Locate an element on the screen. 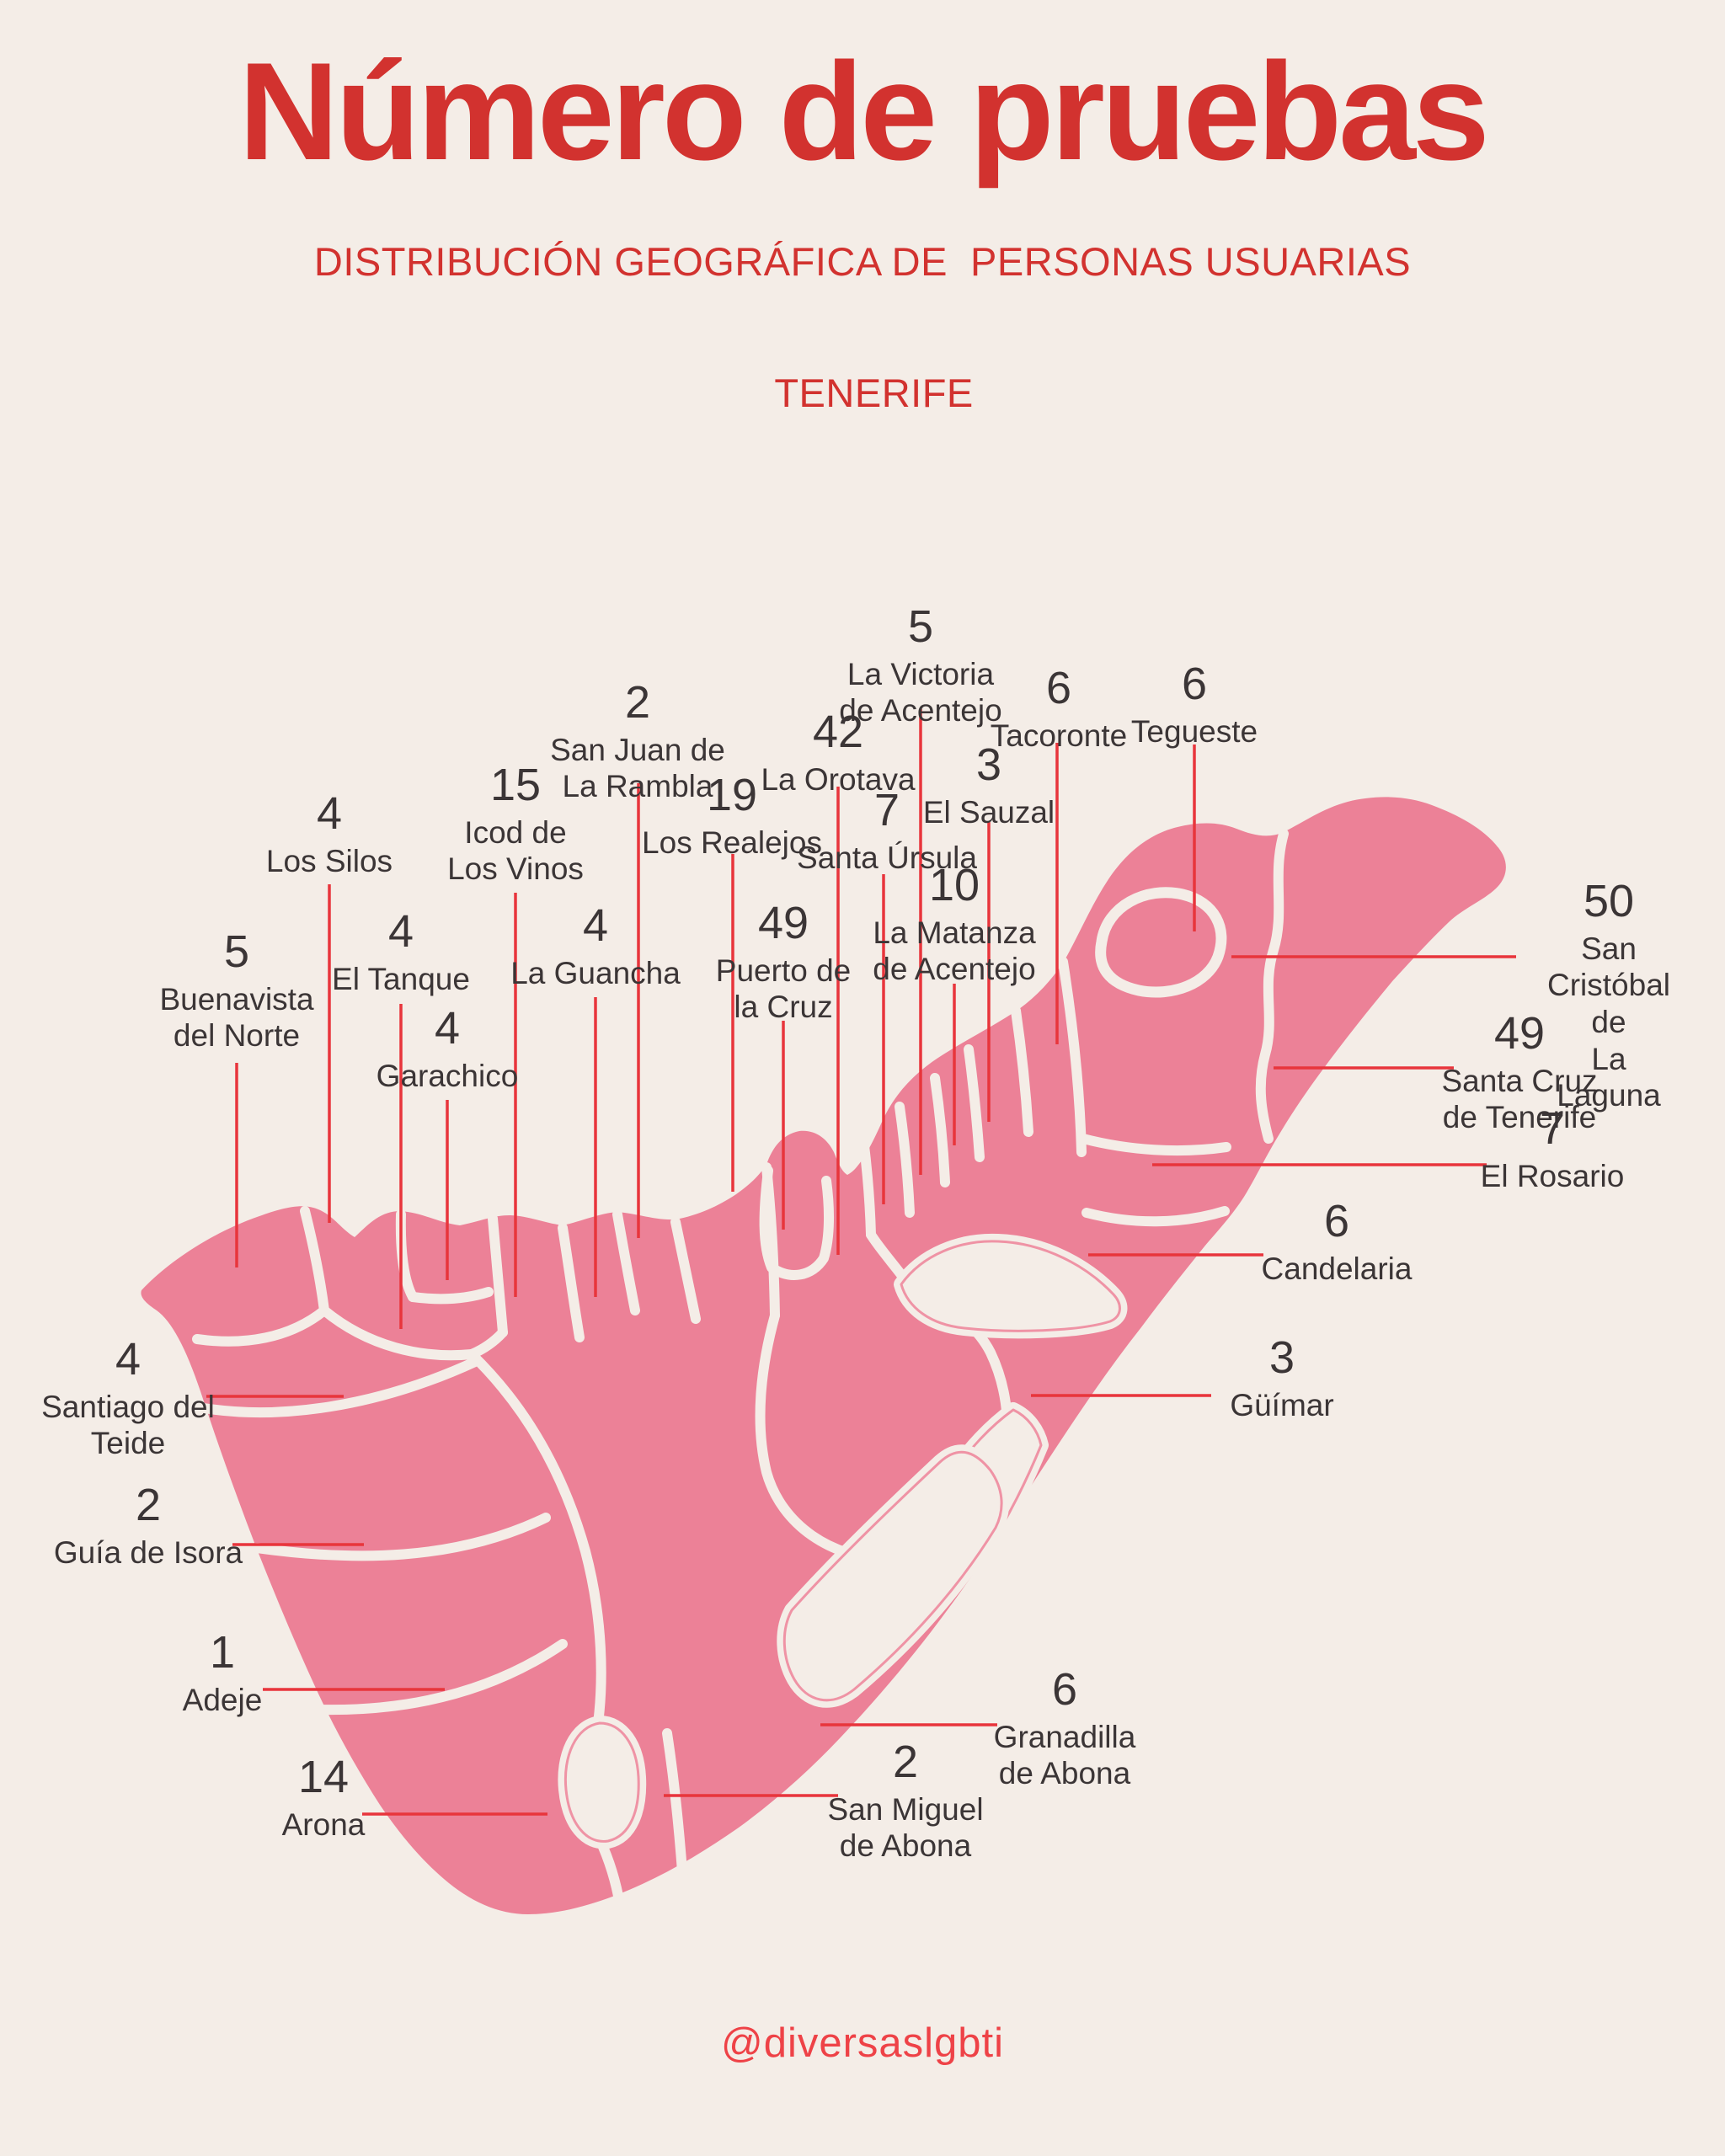 The height and width of the screenshot is (2156, 1725). subtitle-line-2: TENERIFE is located at coordinates (874, 393).